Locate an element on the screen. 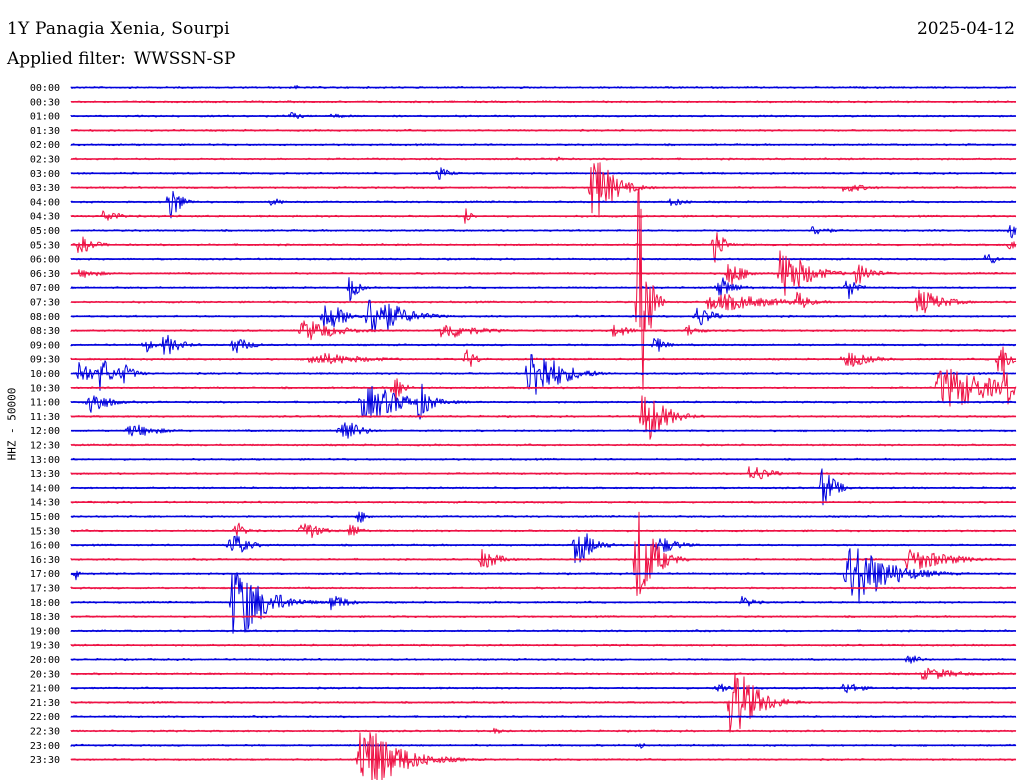 This screenshot has width=1024, height=780. tick-label: 00:00 is located at coordinates (45, 88).